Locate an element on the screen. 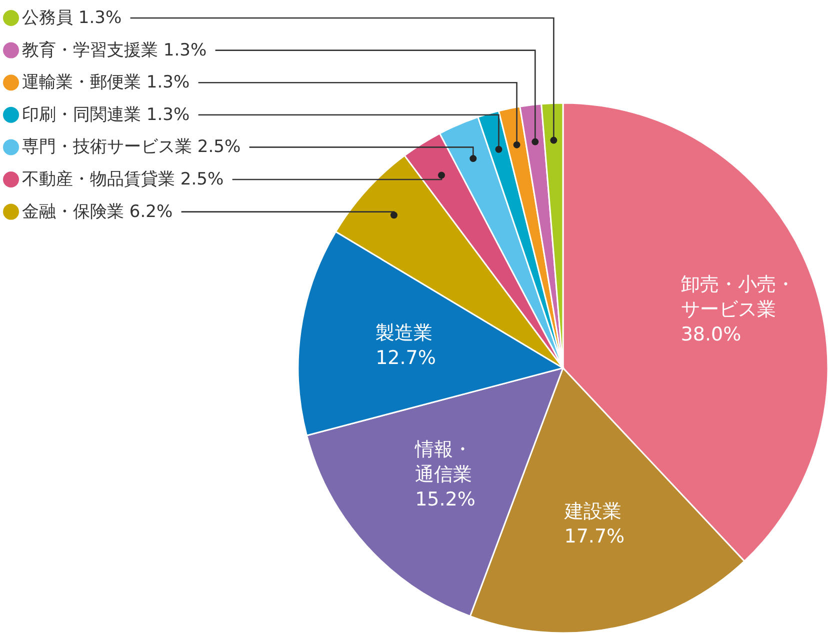 This screenshot has height=634, width=830. legend-label: 公務員 1.3% is located at coordinates (72, 18).